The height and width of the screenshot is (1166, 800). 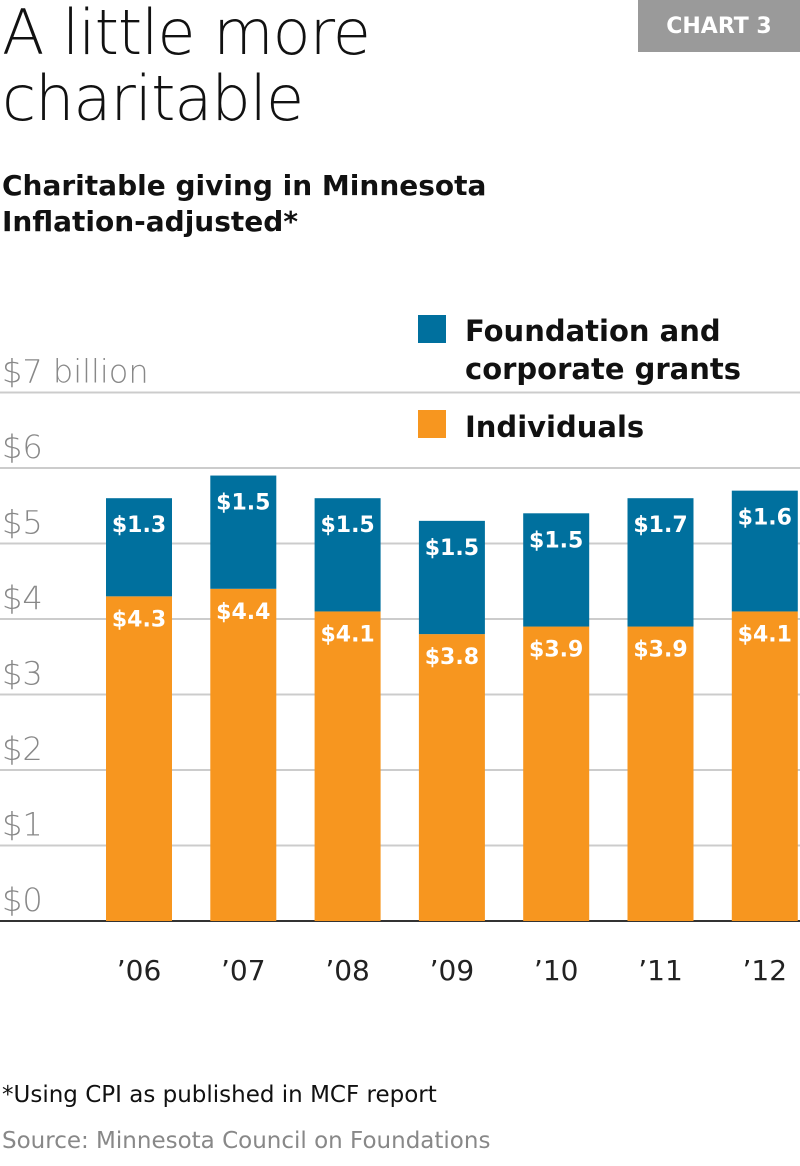 I want to click on footnote: *Using CPI as published in MCF report, so click(x=219, y=1095).